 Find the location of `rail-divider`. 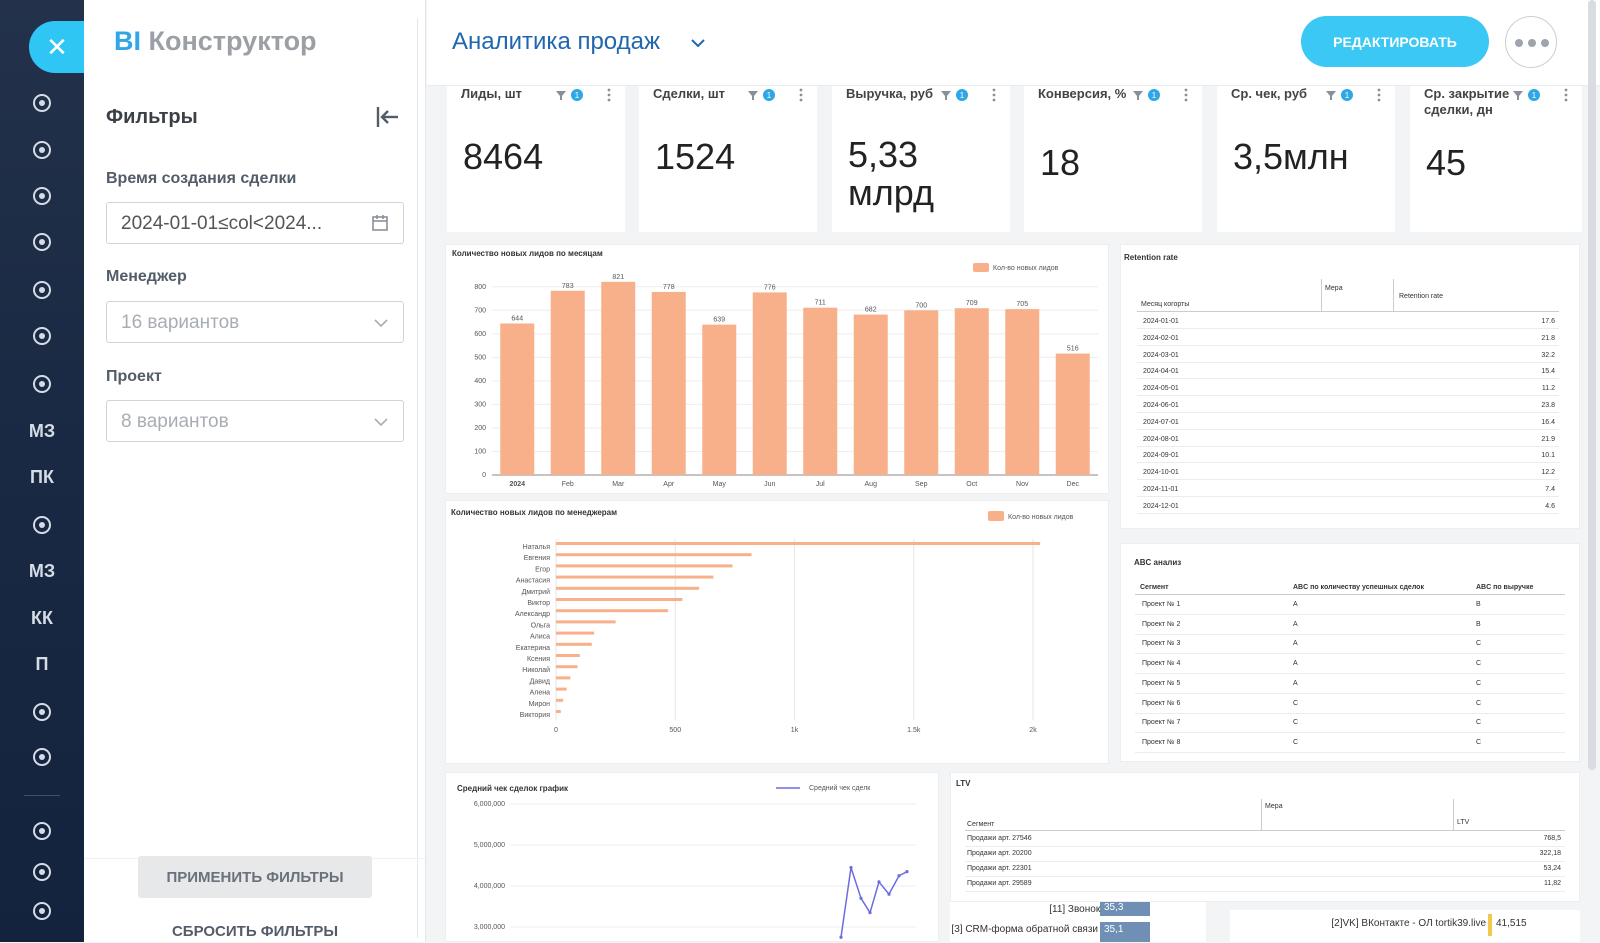

rail-divider is located at coordinates (42, 795).